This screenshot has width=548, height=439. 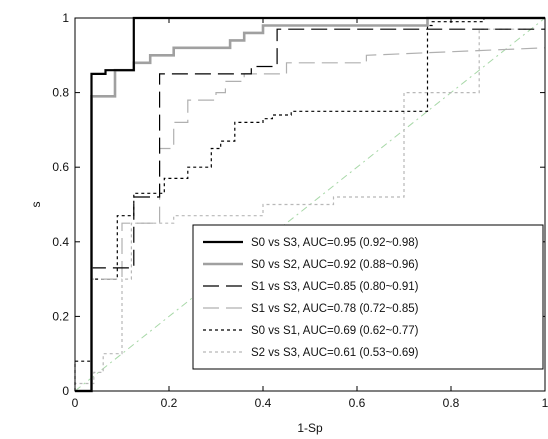 What do you see at coordinates (451, 403) in the screenshot?
I see `x-tick-label: 0.8` at bounding box center [451, 403].